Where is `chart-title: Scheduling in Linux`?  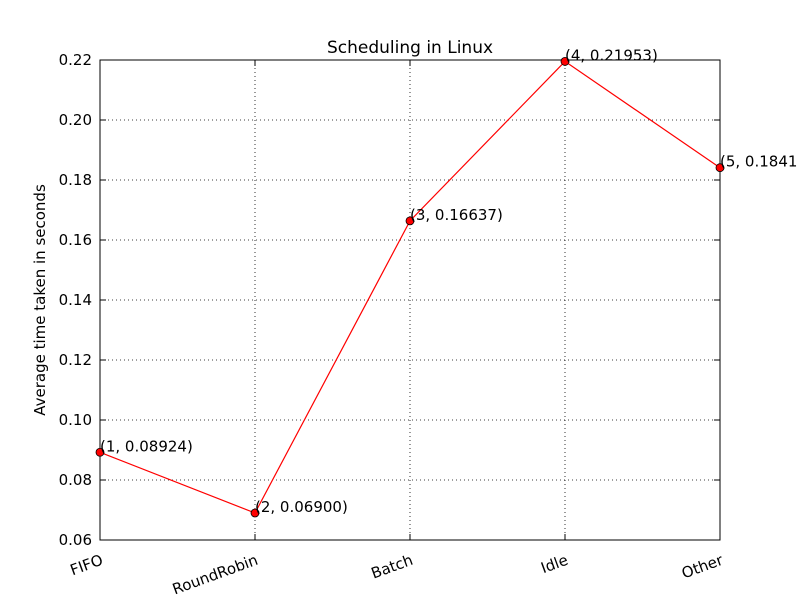 chart-title: Scheduling in Linux is located at coordinates (410, 48).